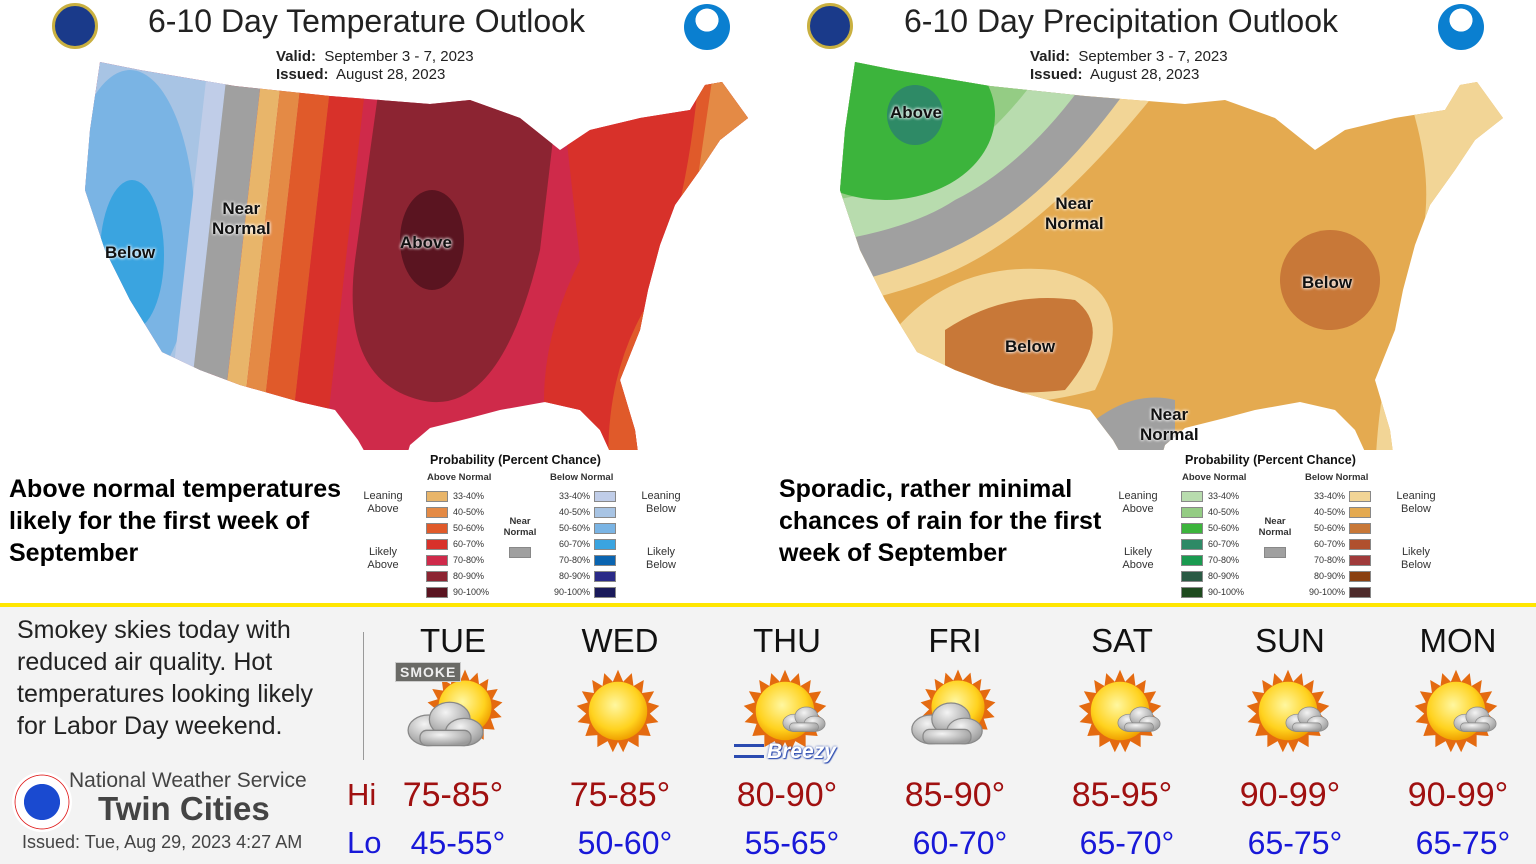 The image size is (1536, 864). What do you see at coordinates (1416, 558) in the screenshot?
I see `legend-likely-below: Likely Below` at bounding box center [1416, 558].